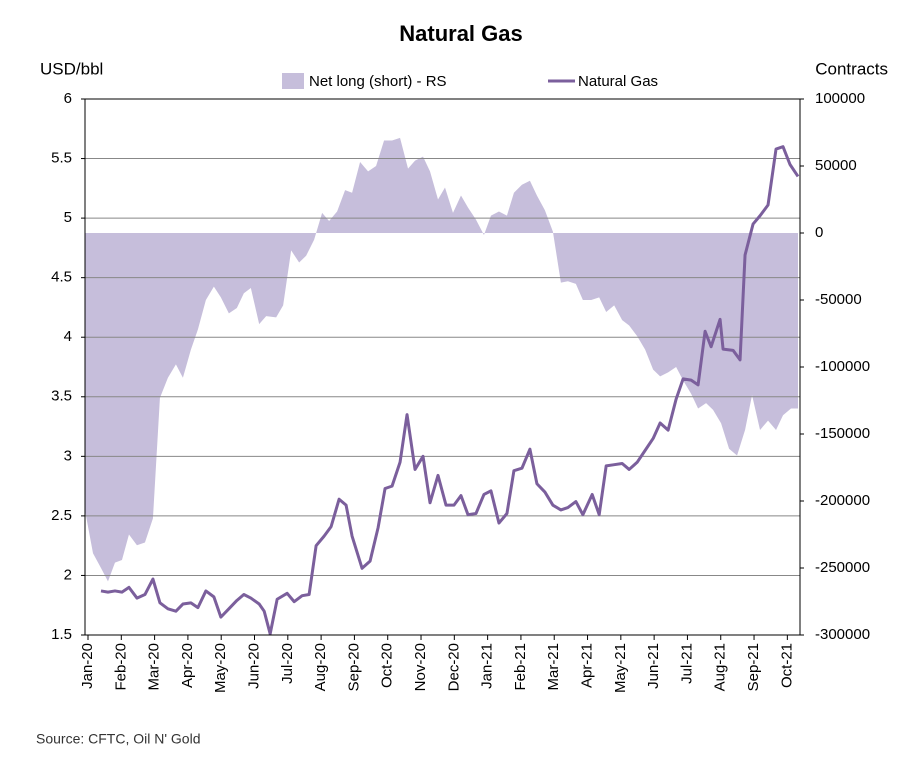 Image resolution: width=921 pixels, height=767 pixels. Describe the element at coordinates (838, 299) in the screenshot. I see `y2-tick-label: -50000` at that location.